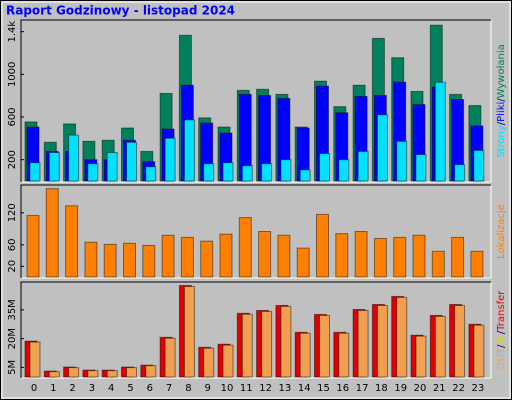  Describe the element at coordinates (188, 388) in the screenshot. I see `x-tick-label: 8` at that location.